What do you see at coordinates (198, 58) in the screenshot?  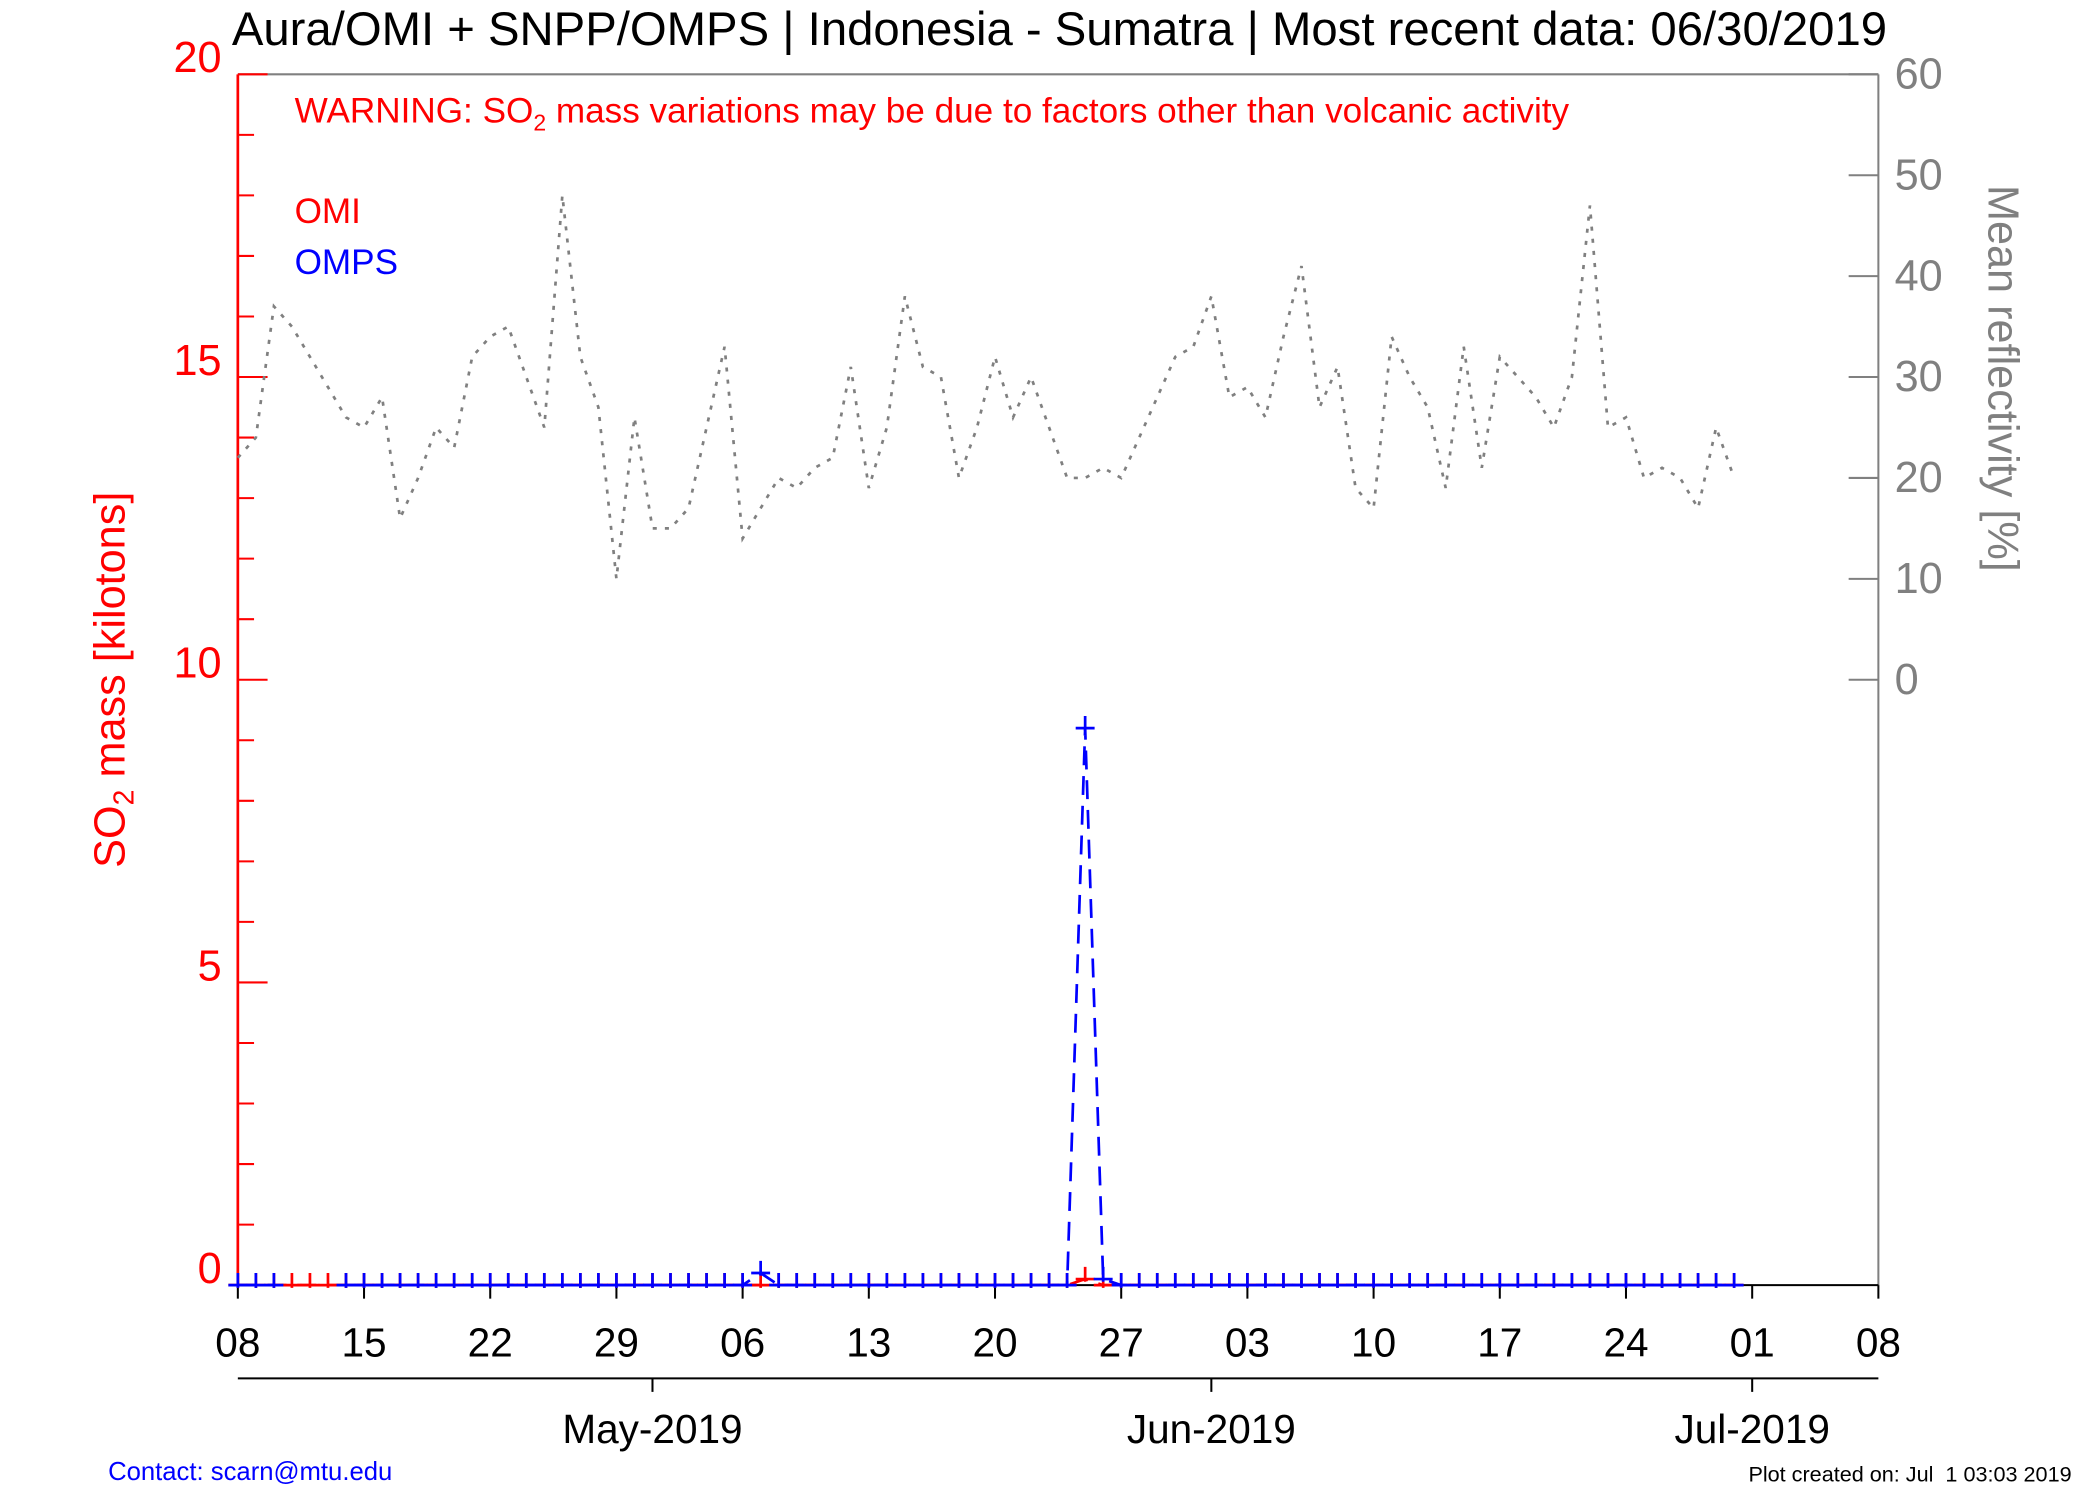 I see `y-tick-label: 20` at bounding box center [198, 58].